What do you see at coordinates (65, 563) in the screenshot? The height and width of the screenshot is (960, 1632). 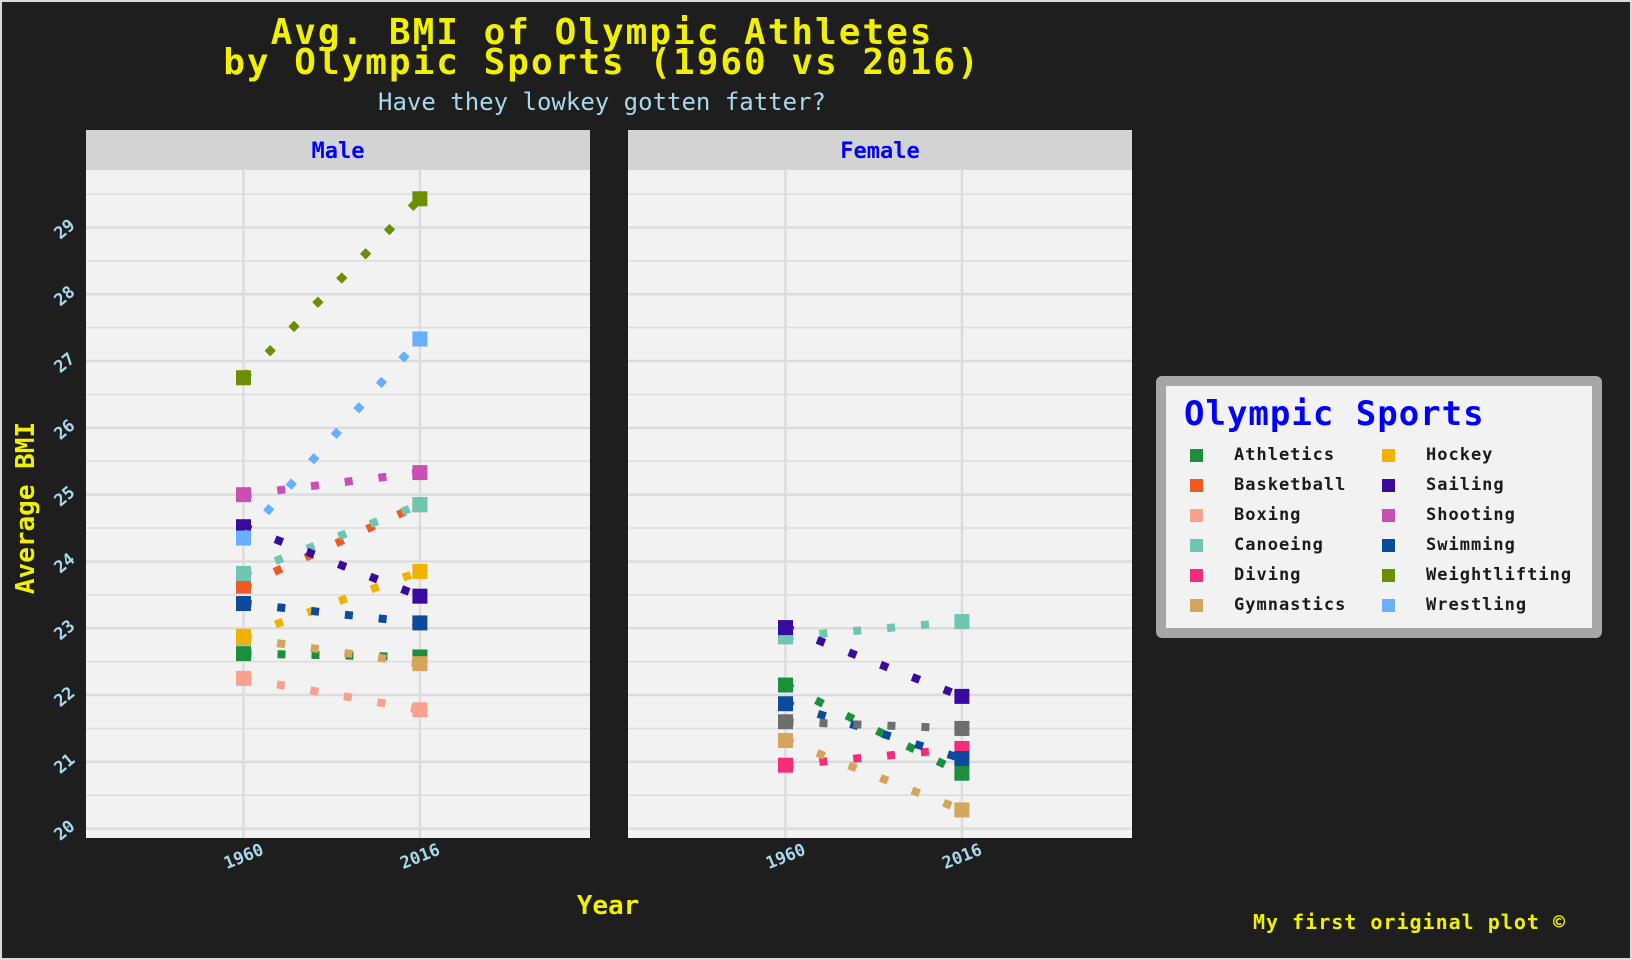 I see `y-tick-label: 24` at bounding box center [65, 563].